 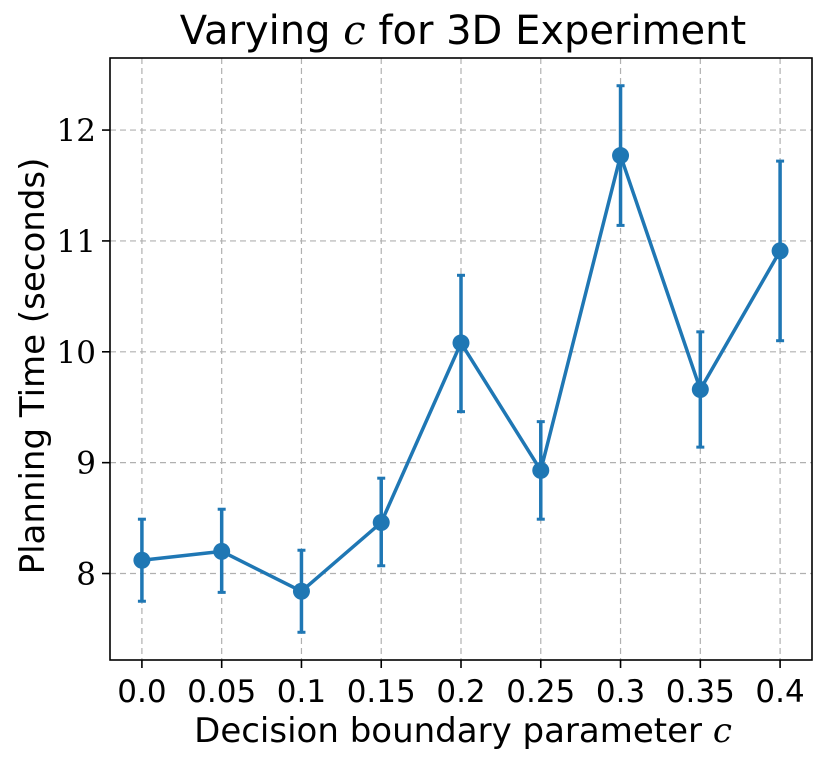 What do you see at coordinates (562, 31) in the screenshot?
I see `chart-title-suffix: for 3D Experiment` at bounding box center [562, 31].